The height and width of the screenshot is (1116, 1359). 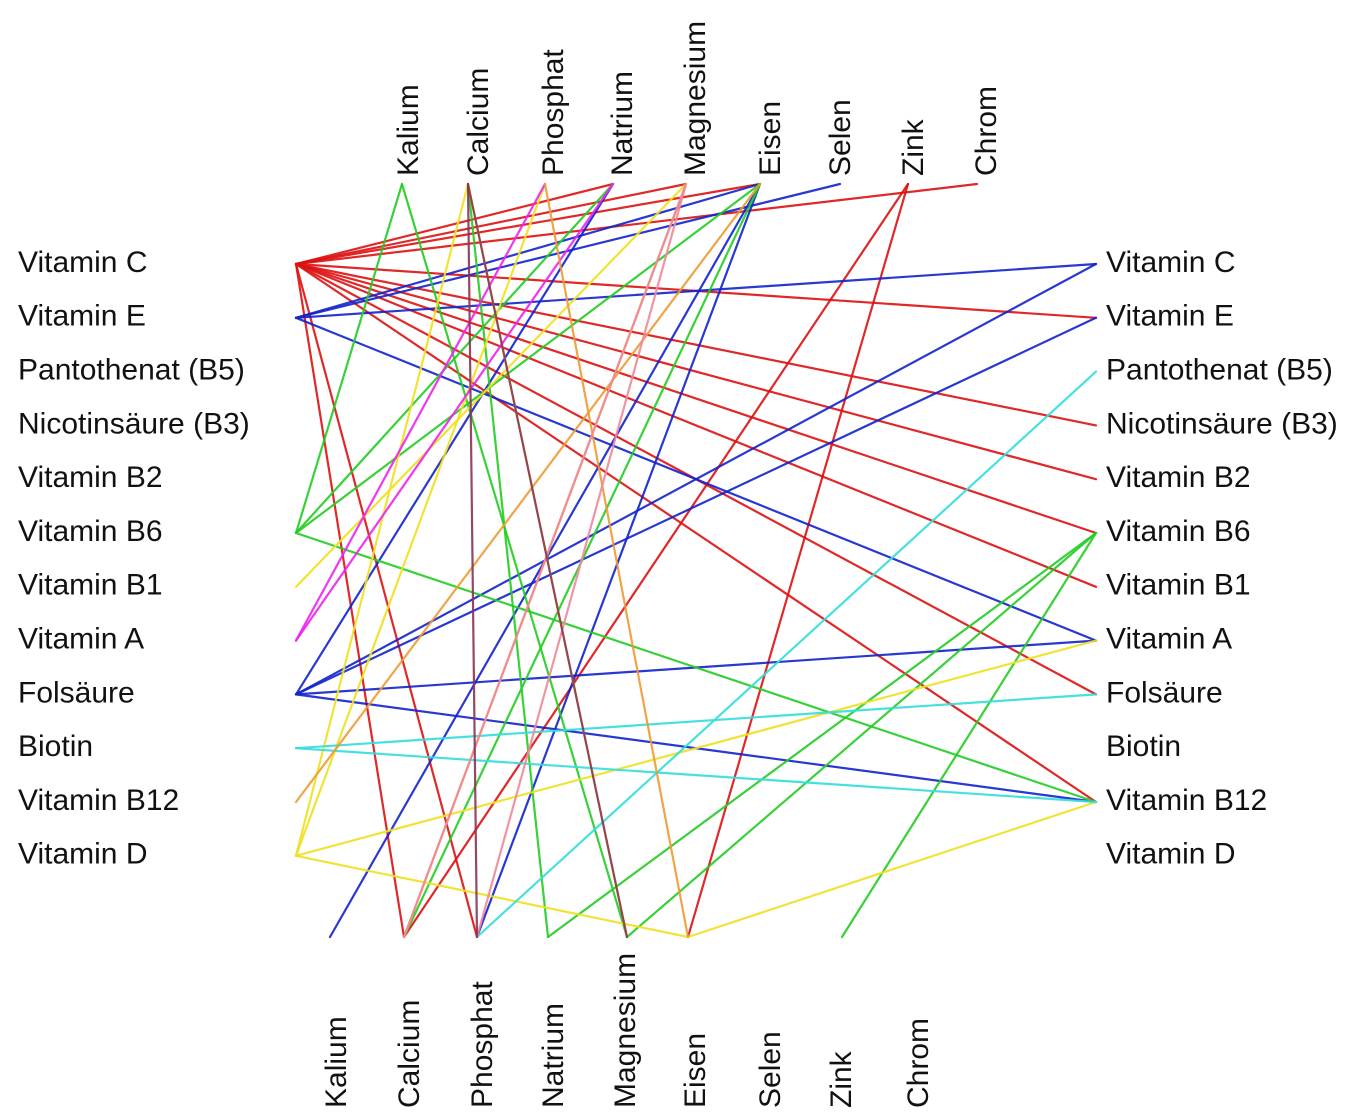 I want to click on bottom-label-phosphat: Phosphat, so click(x=482, y=1044).